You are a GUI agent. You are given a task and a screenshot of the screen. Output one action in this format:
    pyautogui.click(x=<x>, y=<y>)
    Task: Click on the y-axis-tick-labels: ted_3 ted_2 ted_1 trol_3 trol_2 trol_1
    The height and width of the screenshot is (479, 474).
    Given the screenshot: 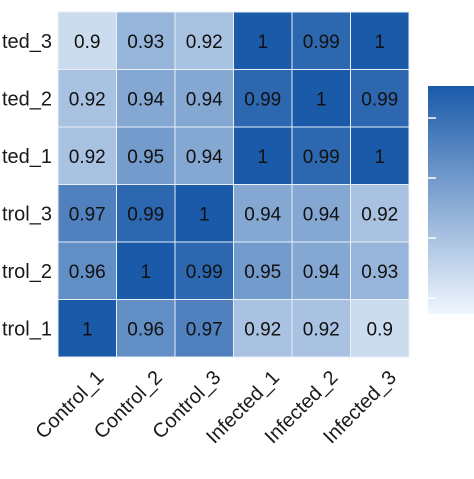 What is the action you would take?
    pyautogui.click(x=27, y=186)
    